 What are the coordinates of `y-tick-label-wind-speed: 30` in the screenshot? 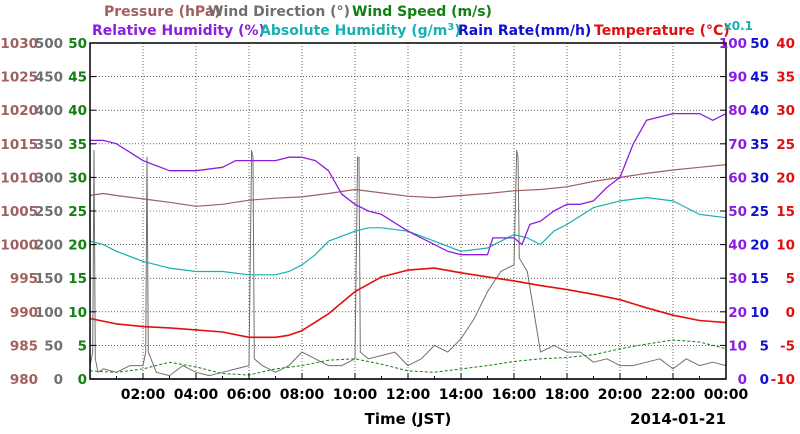 It's located at (77, 178).